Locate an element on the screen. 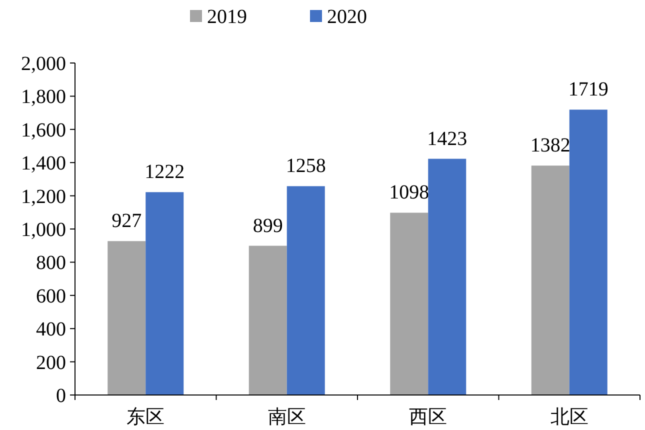 The width and height of the screenshot is (645, 430). x-tick-label: 东区 is located at coordinates (145, 417).